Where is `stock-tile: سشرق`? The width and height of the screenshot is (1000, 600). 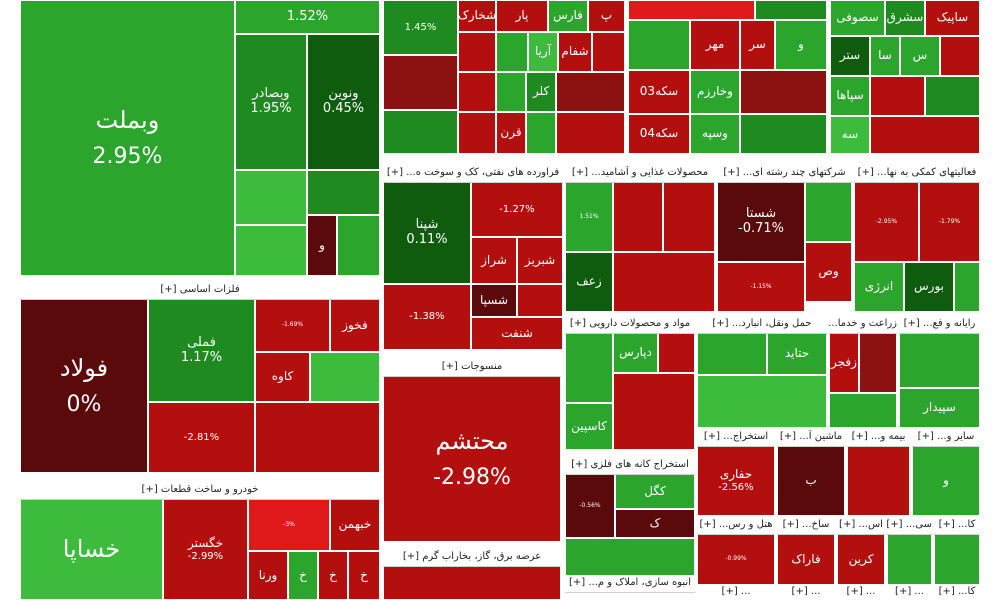
stock-tile: سشرق is located at coordinates (905, 18).